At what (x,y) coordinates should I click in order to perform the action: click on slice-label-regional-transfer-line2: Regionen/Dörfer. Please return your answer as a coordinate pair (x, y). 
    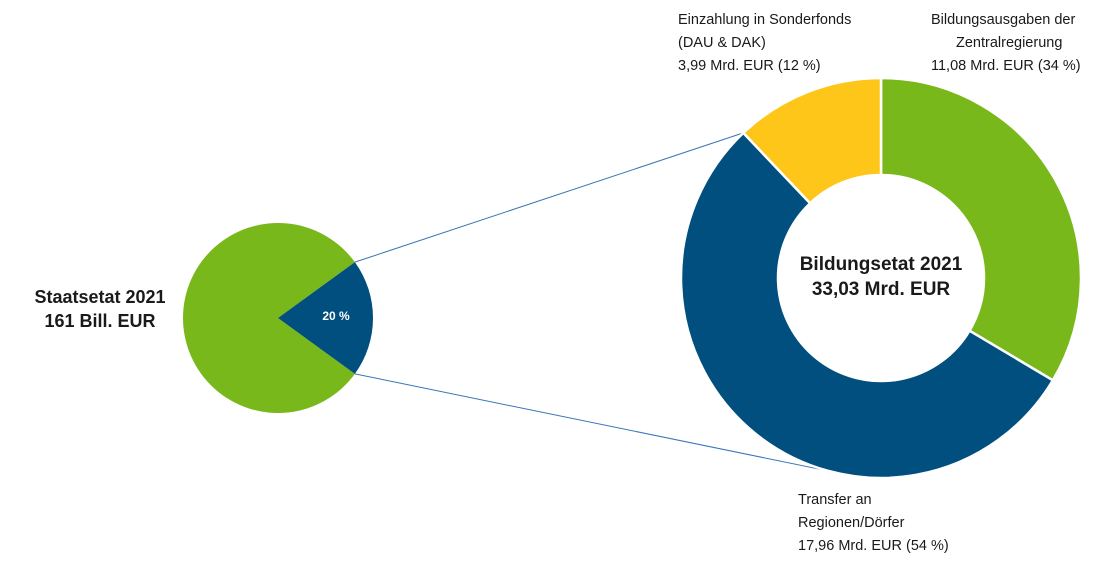
    Looking at the image, I should click on (851, 523).